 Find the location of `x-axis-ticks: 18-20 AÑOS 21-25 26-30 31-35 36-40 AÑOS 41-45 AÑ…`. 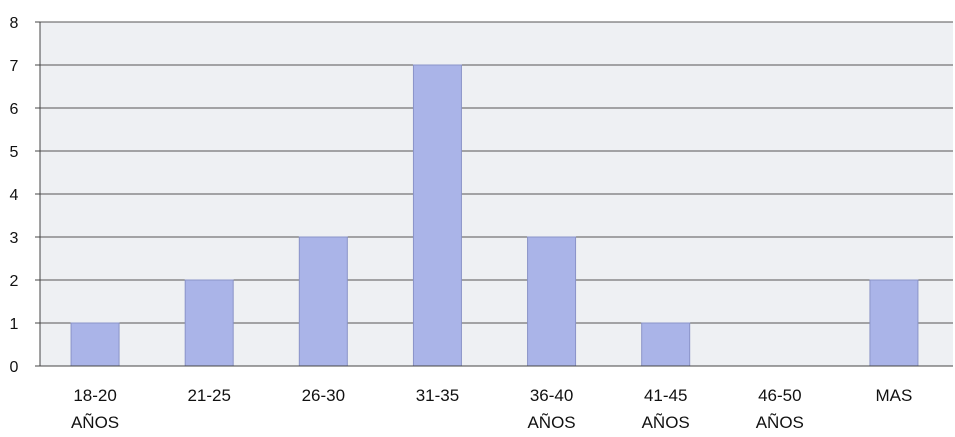

x-axis-ticks: 18-20 AÑOS 21-25 26-30 31-35 36-40 AÑOS 41-45 AÑ… is located at coordinates (491, 409).